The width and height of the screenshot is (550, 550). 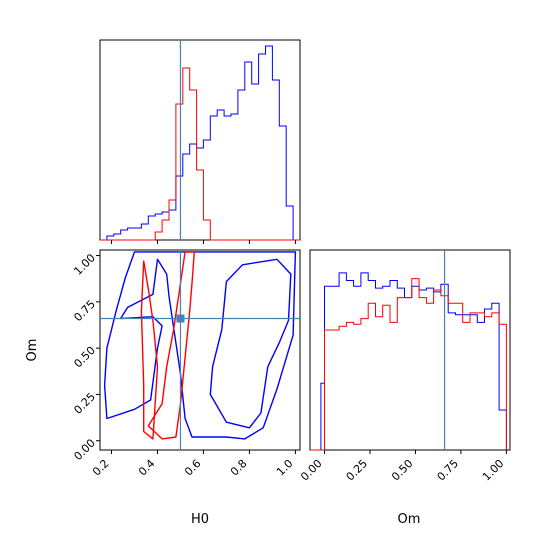 What do you see at coordinates (311, 470) in the screenshot?
I see `om-marginal-x-tick-label-0: 0.00` at bounding box center [311, 470].